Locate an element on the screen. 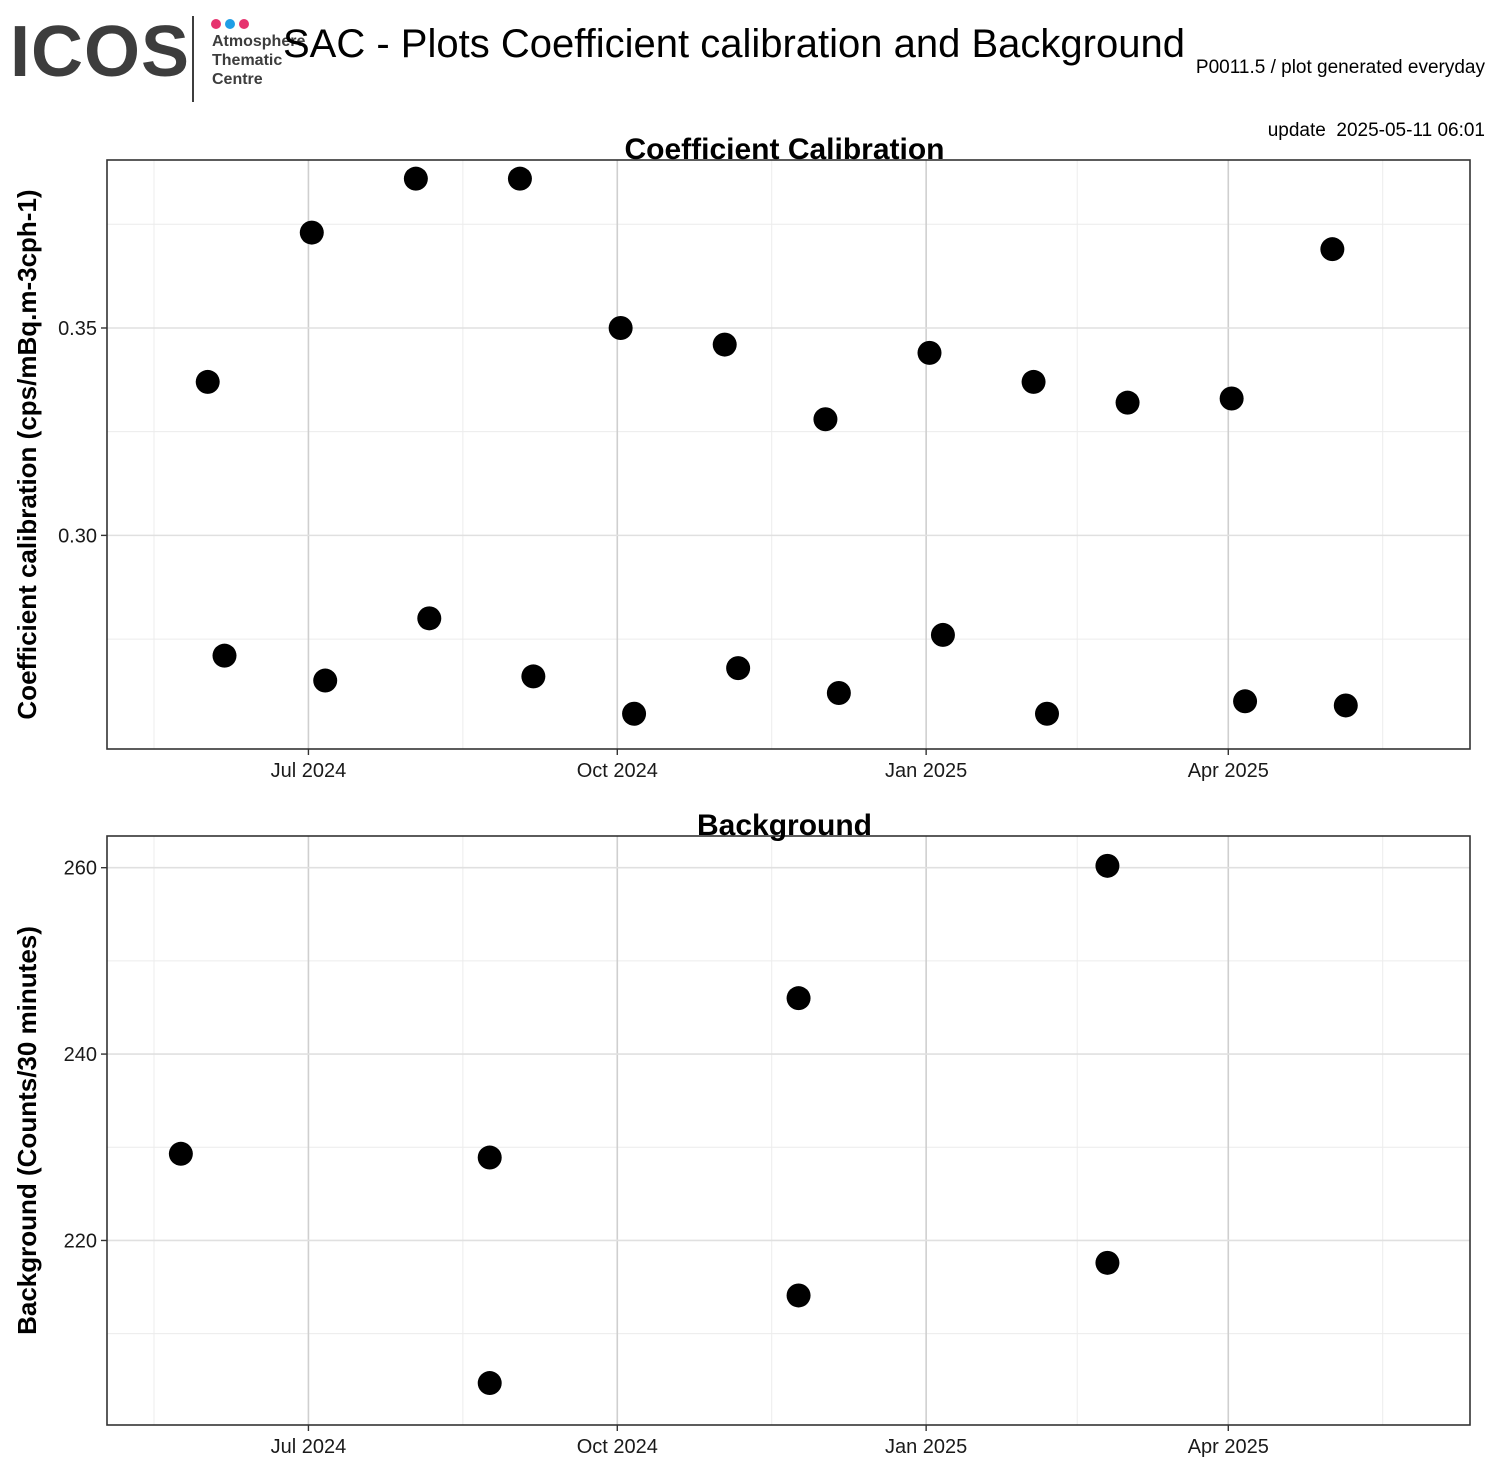 The height and width of the screenshot is (1470, 1500). panel-2-title: Background is located at coordinates (784, 825).